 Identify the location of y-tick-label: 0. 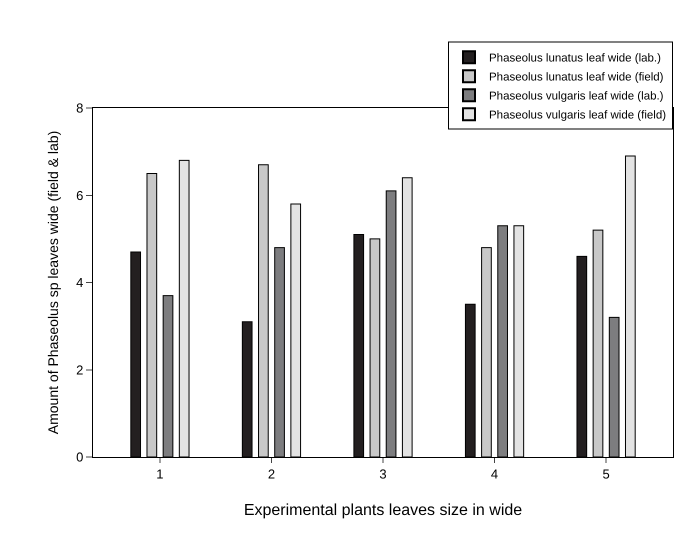
(80, 457).